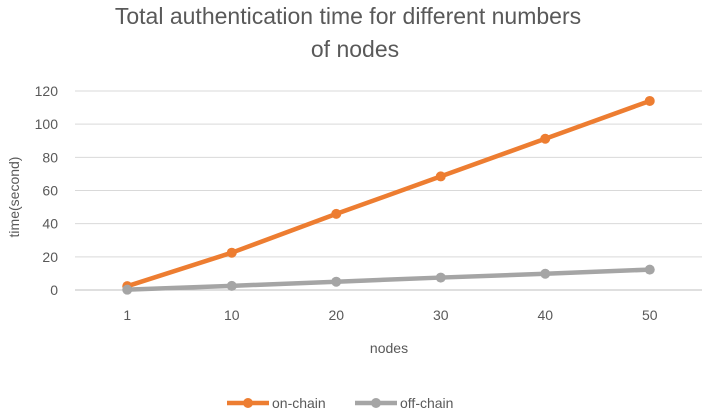 This screenshot has width=705, height=409. What do you see at coordinates (299, 402) in the screenshot?
I see `legend-label: on-chain` at bounding box center [299, 402].